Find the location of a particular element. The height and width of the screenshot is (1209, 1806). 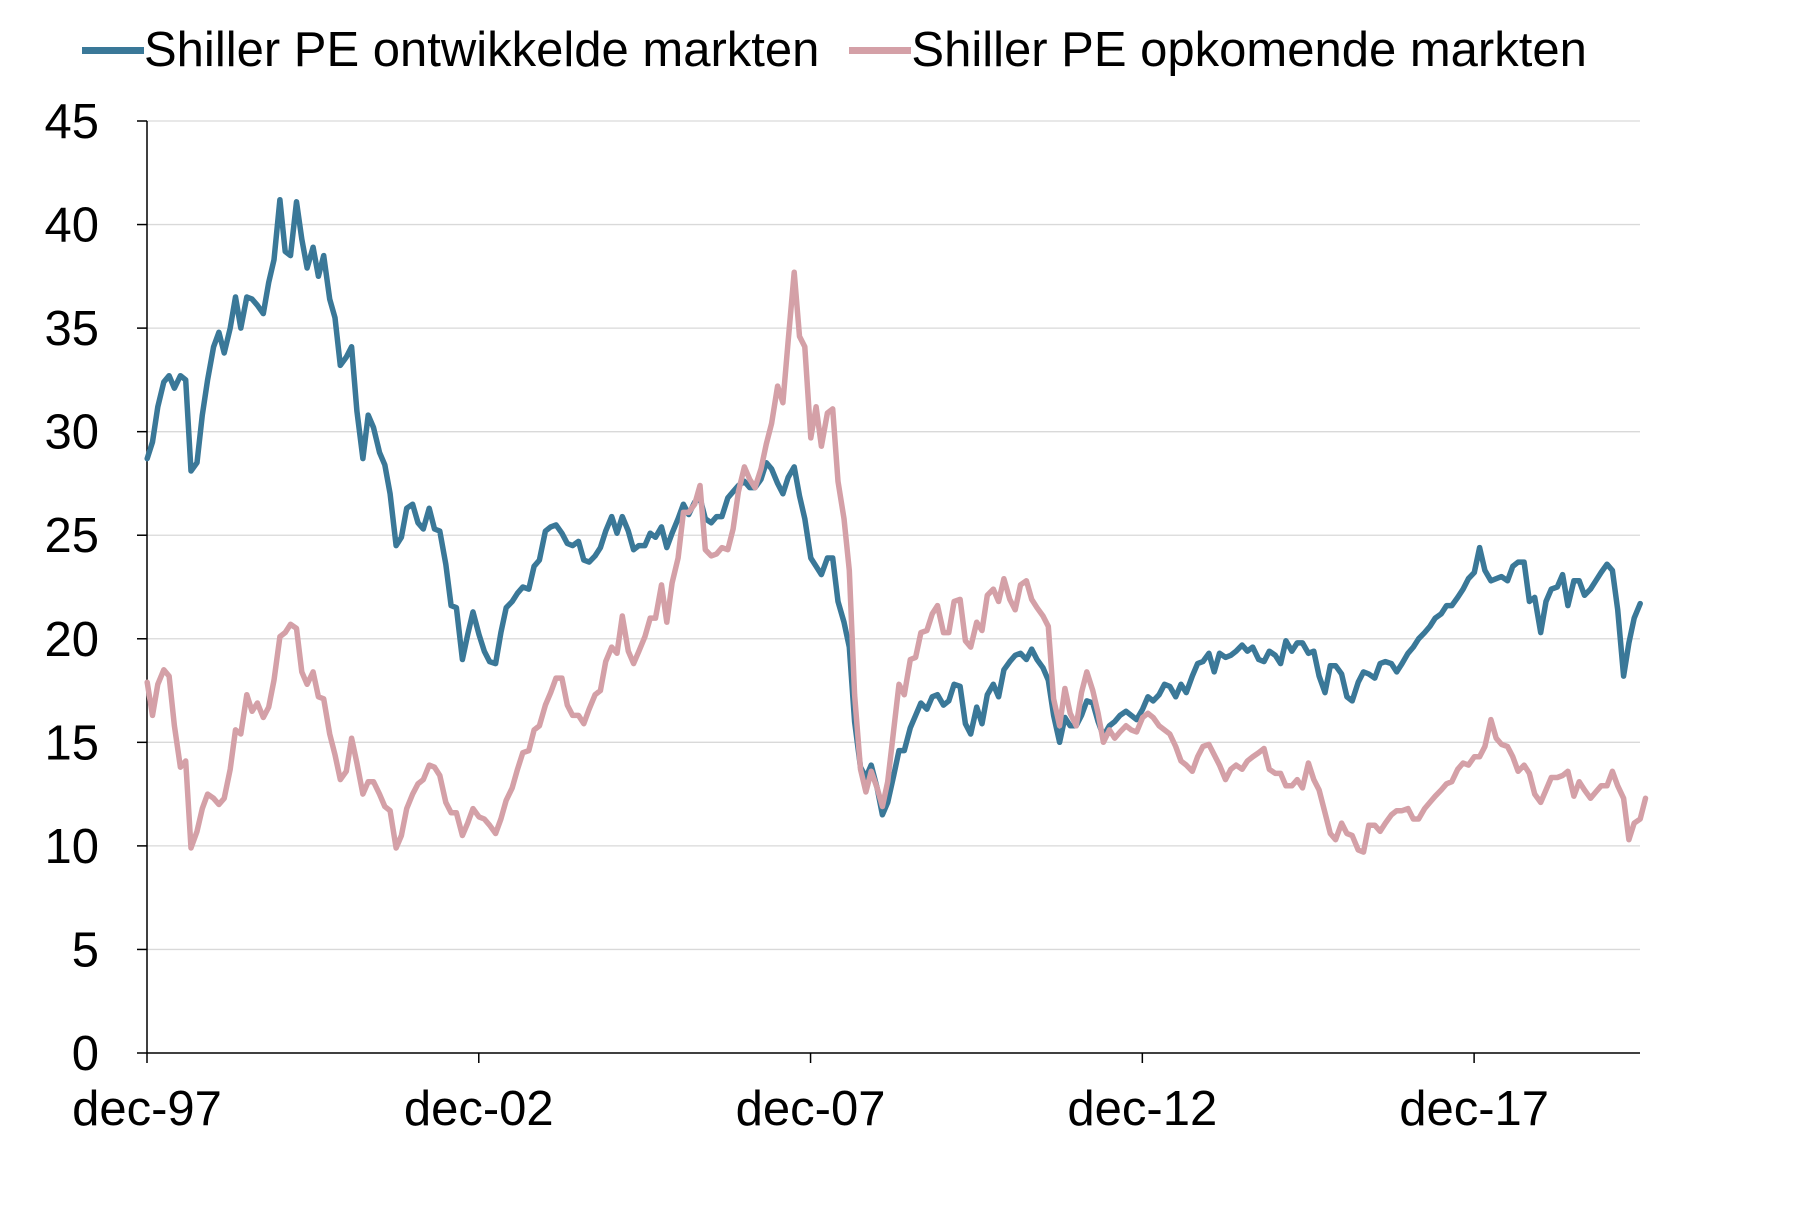

x-tick-label: dec-12 is located at coordinates (1142, 1109).